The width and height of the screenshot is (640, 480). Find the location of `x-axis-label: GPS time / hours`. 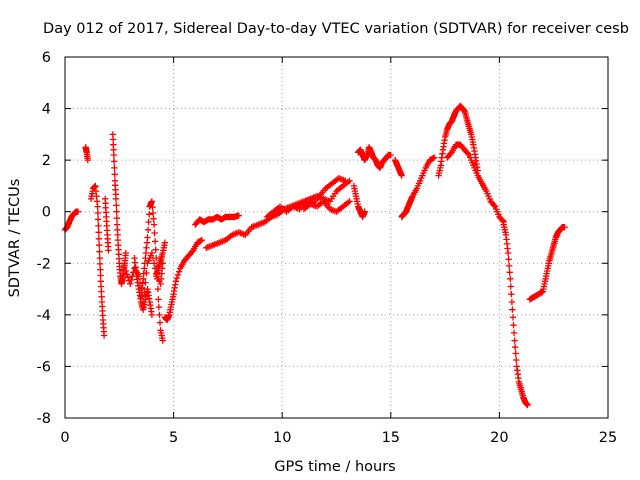

x-axis-label: GPS time / hours is located at coordinates (334, 467).